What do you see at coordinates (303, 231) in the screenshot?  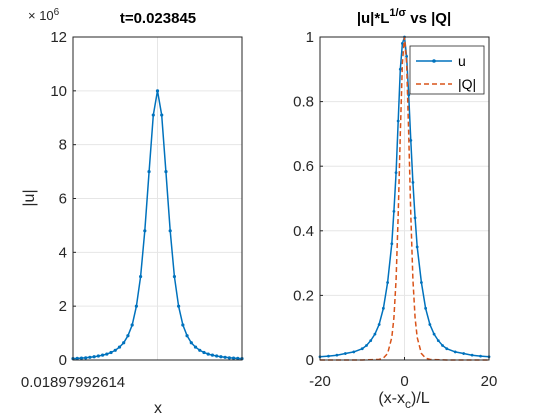 I see `right-y-tick-label: 0.4` at bounding box center [303, 231].